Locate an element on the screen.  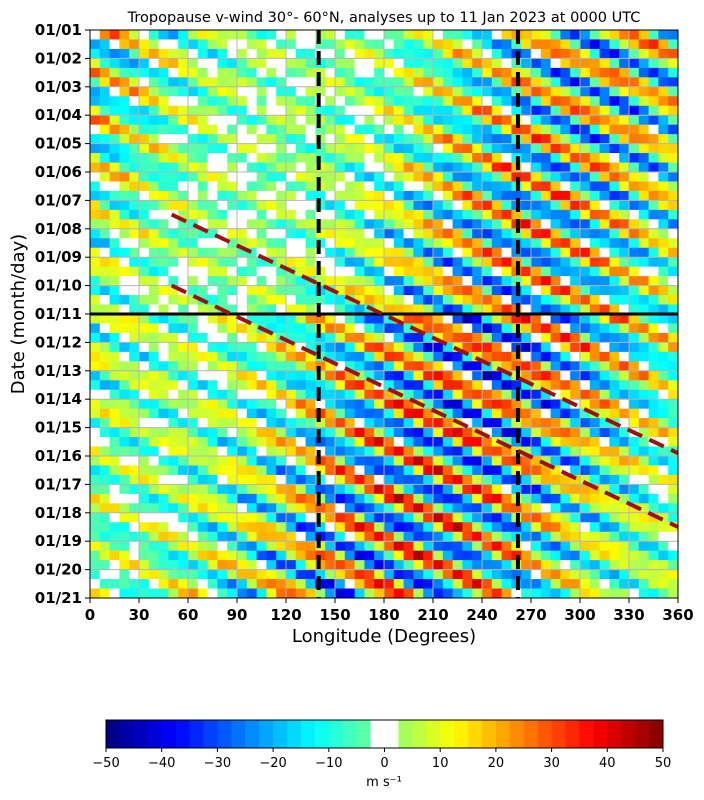
colorbar-tick-label: 40 is located at coordinates (607, 763).